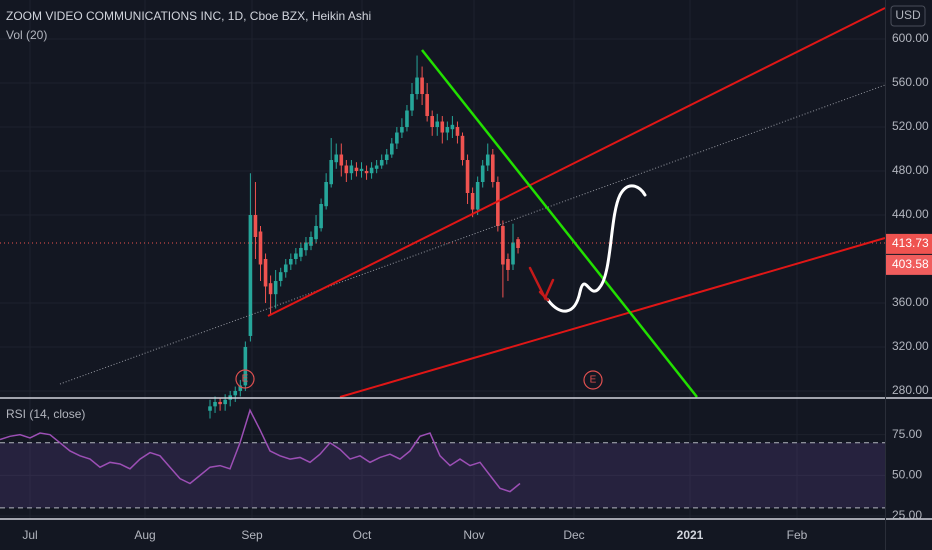  What do you see at coordinates (907, 515) in the screenshot?
I see `rsi-tick-label: 25.00` at bounding box center [907, 515].